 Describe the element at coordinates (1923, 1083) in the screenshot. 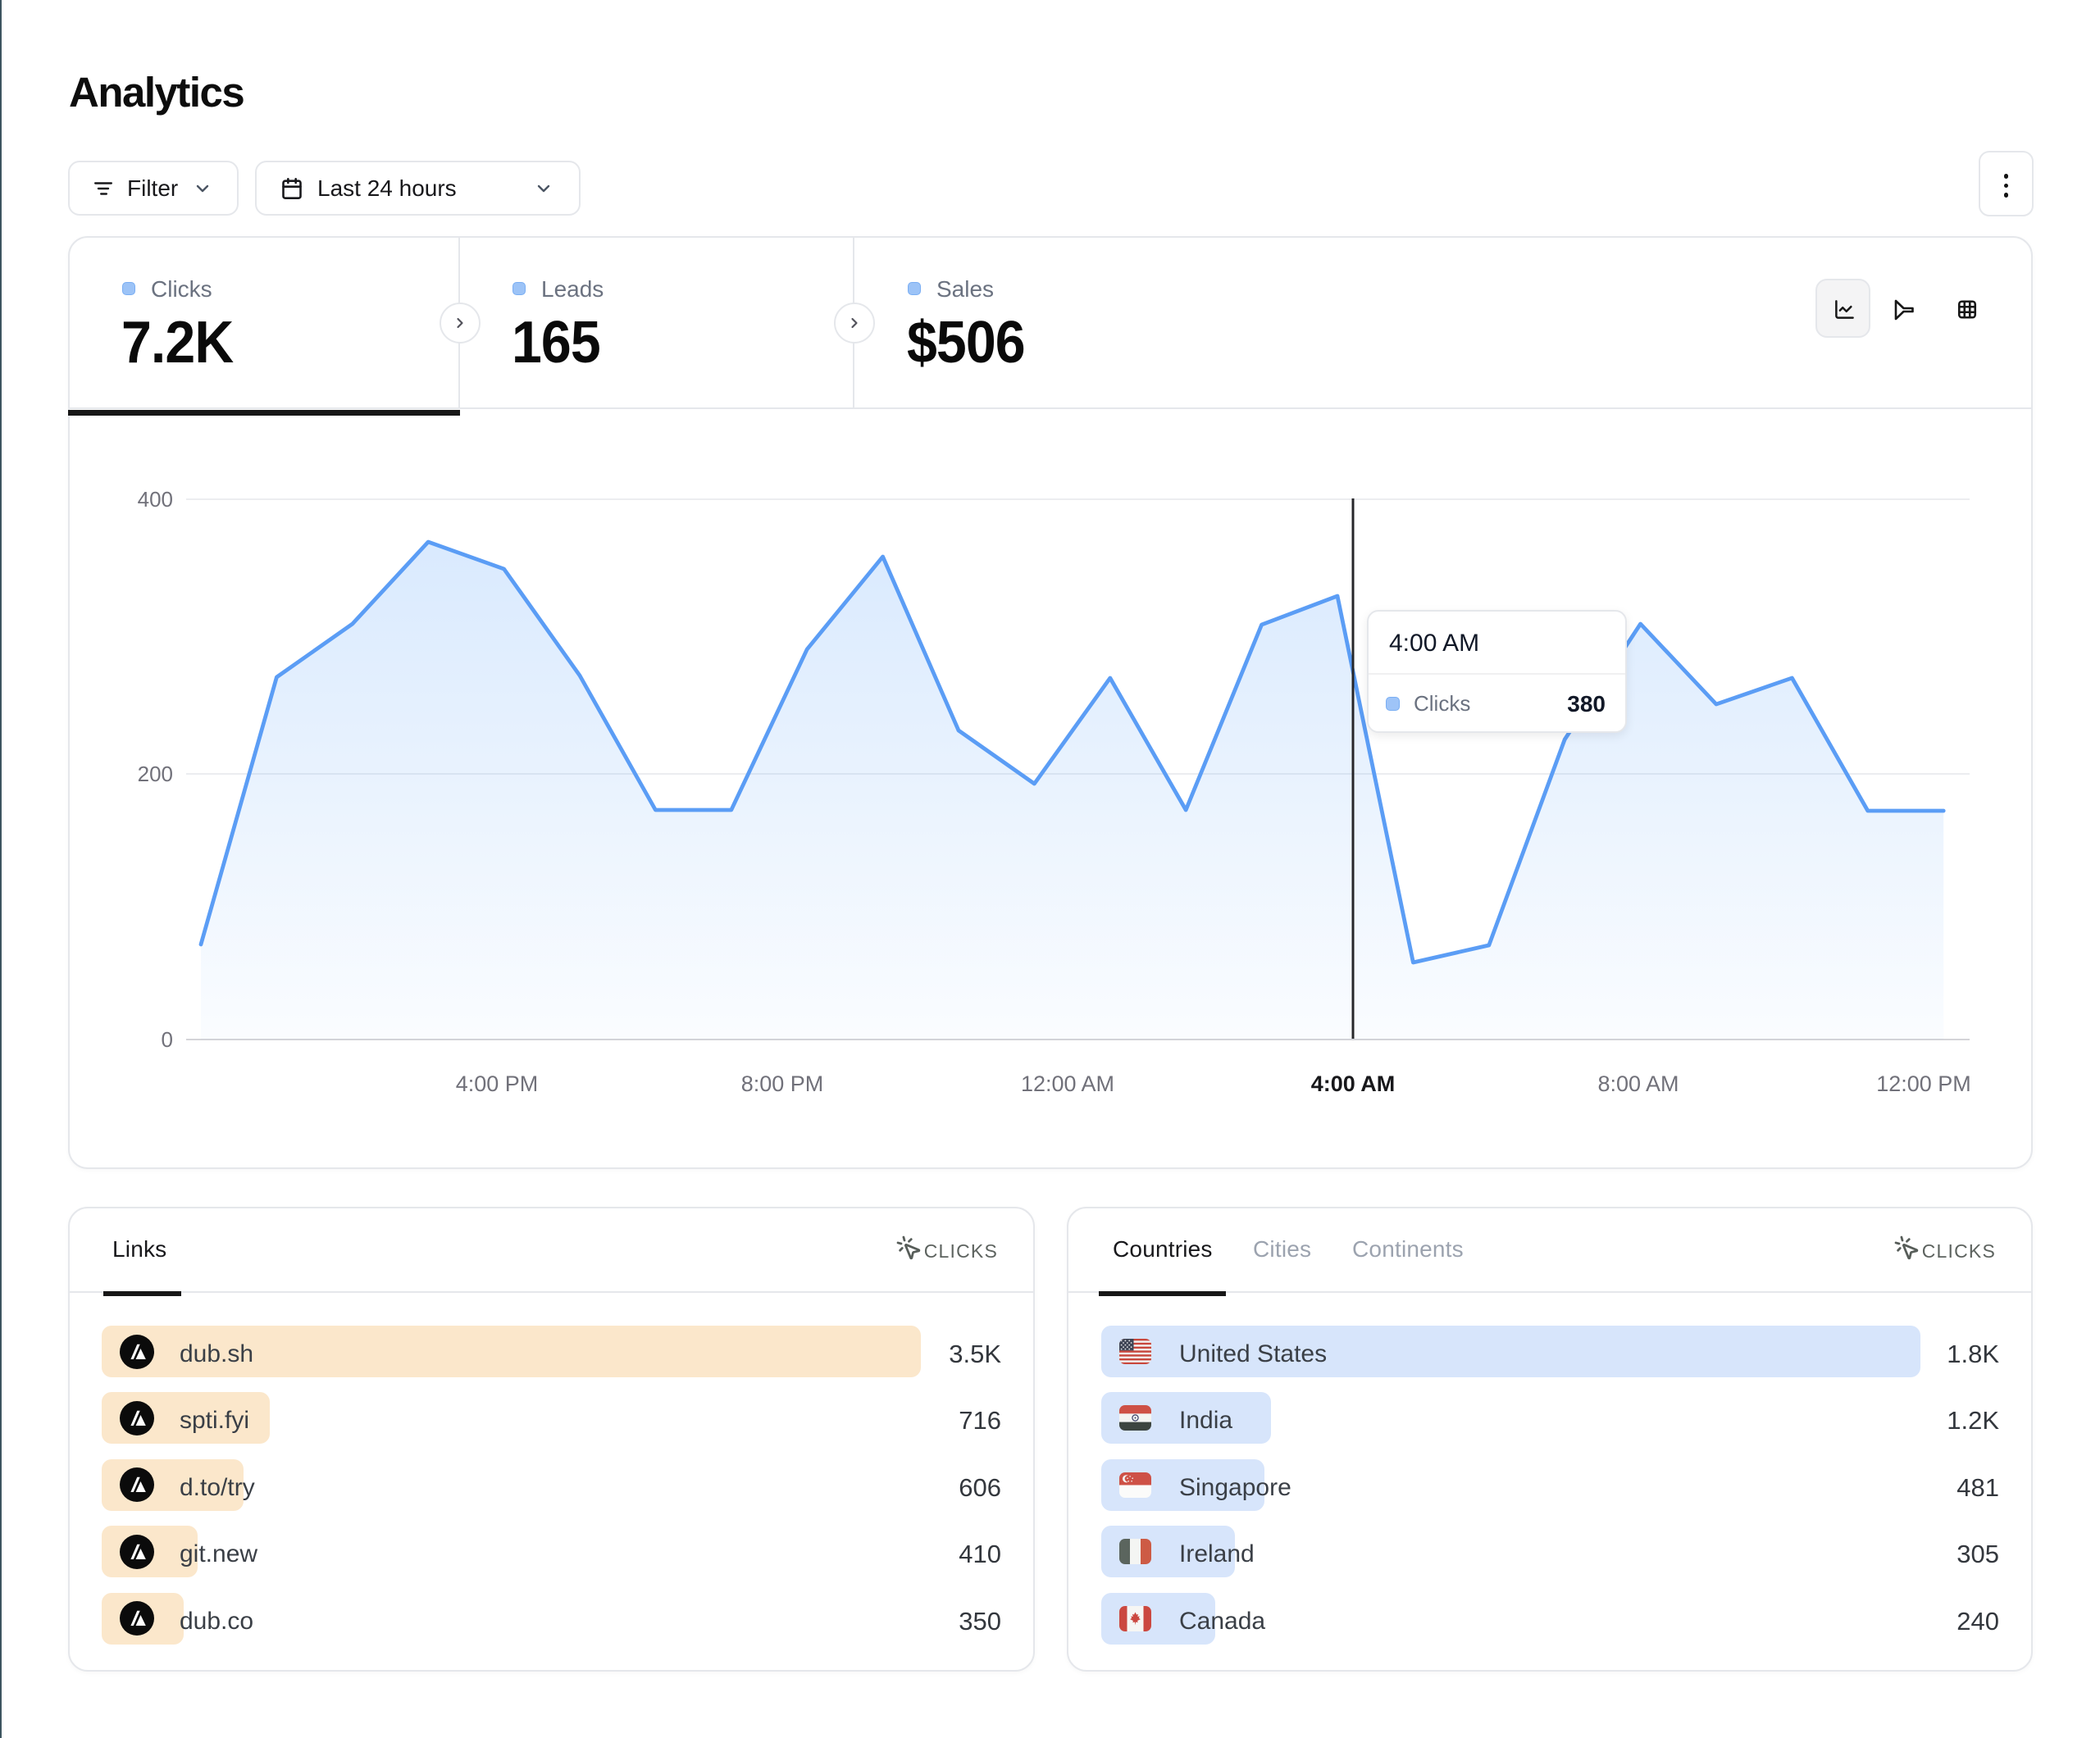

I see `svg-text: 12:00 PM` at that location.